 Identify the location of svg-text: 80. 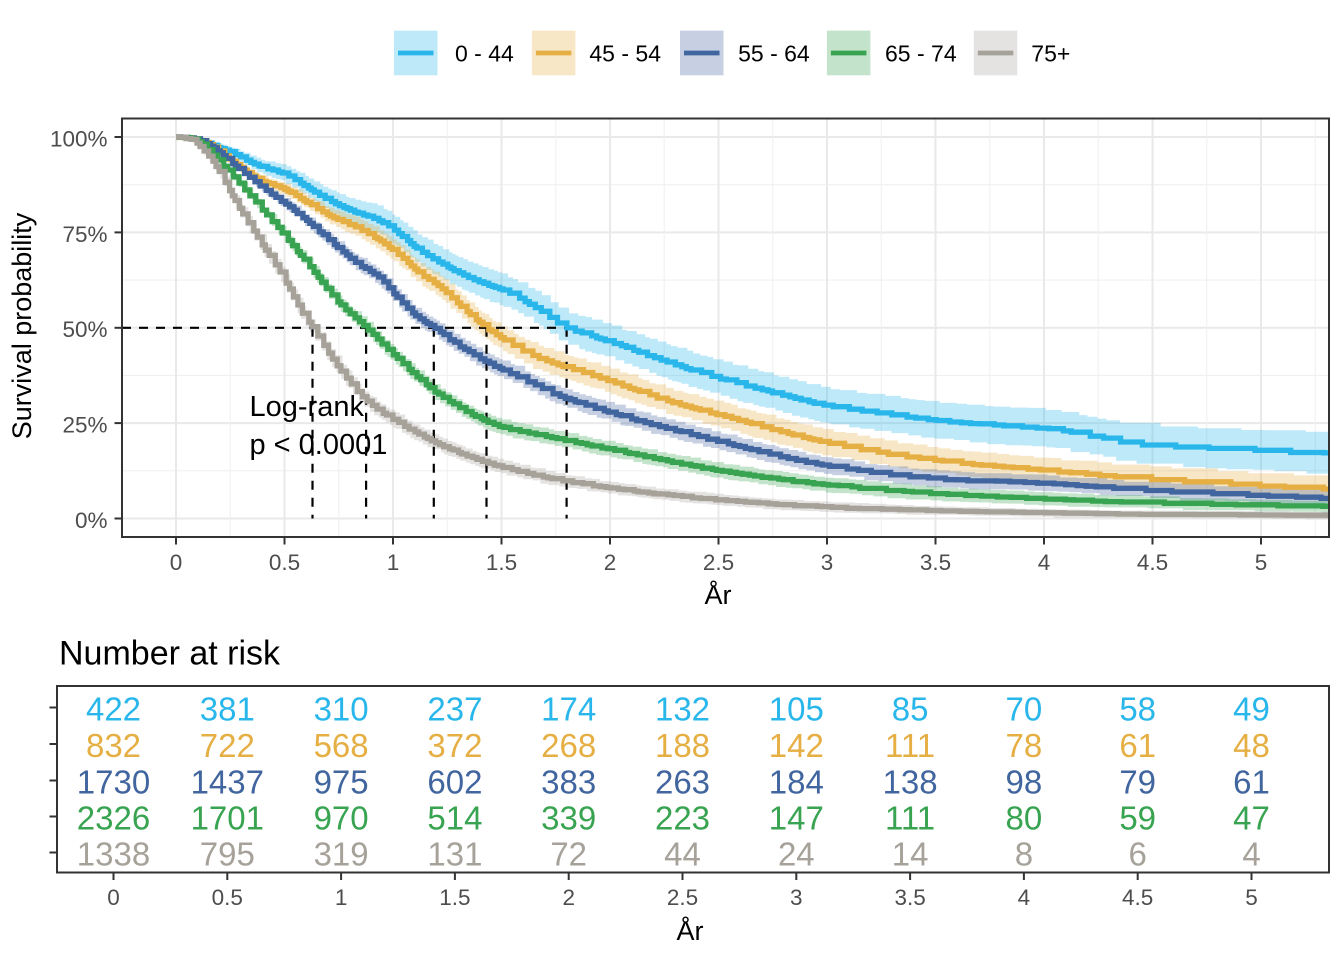
(1024, 818).